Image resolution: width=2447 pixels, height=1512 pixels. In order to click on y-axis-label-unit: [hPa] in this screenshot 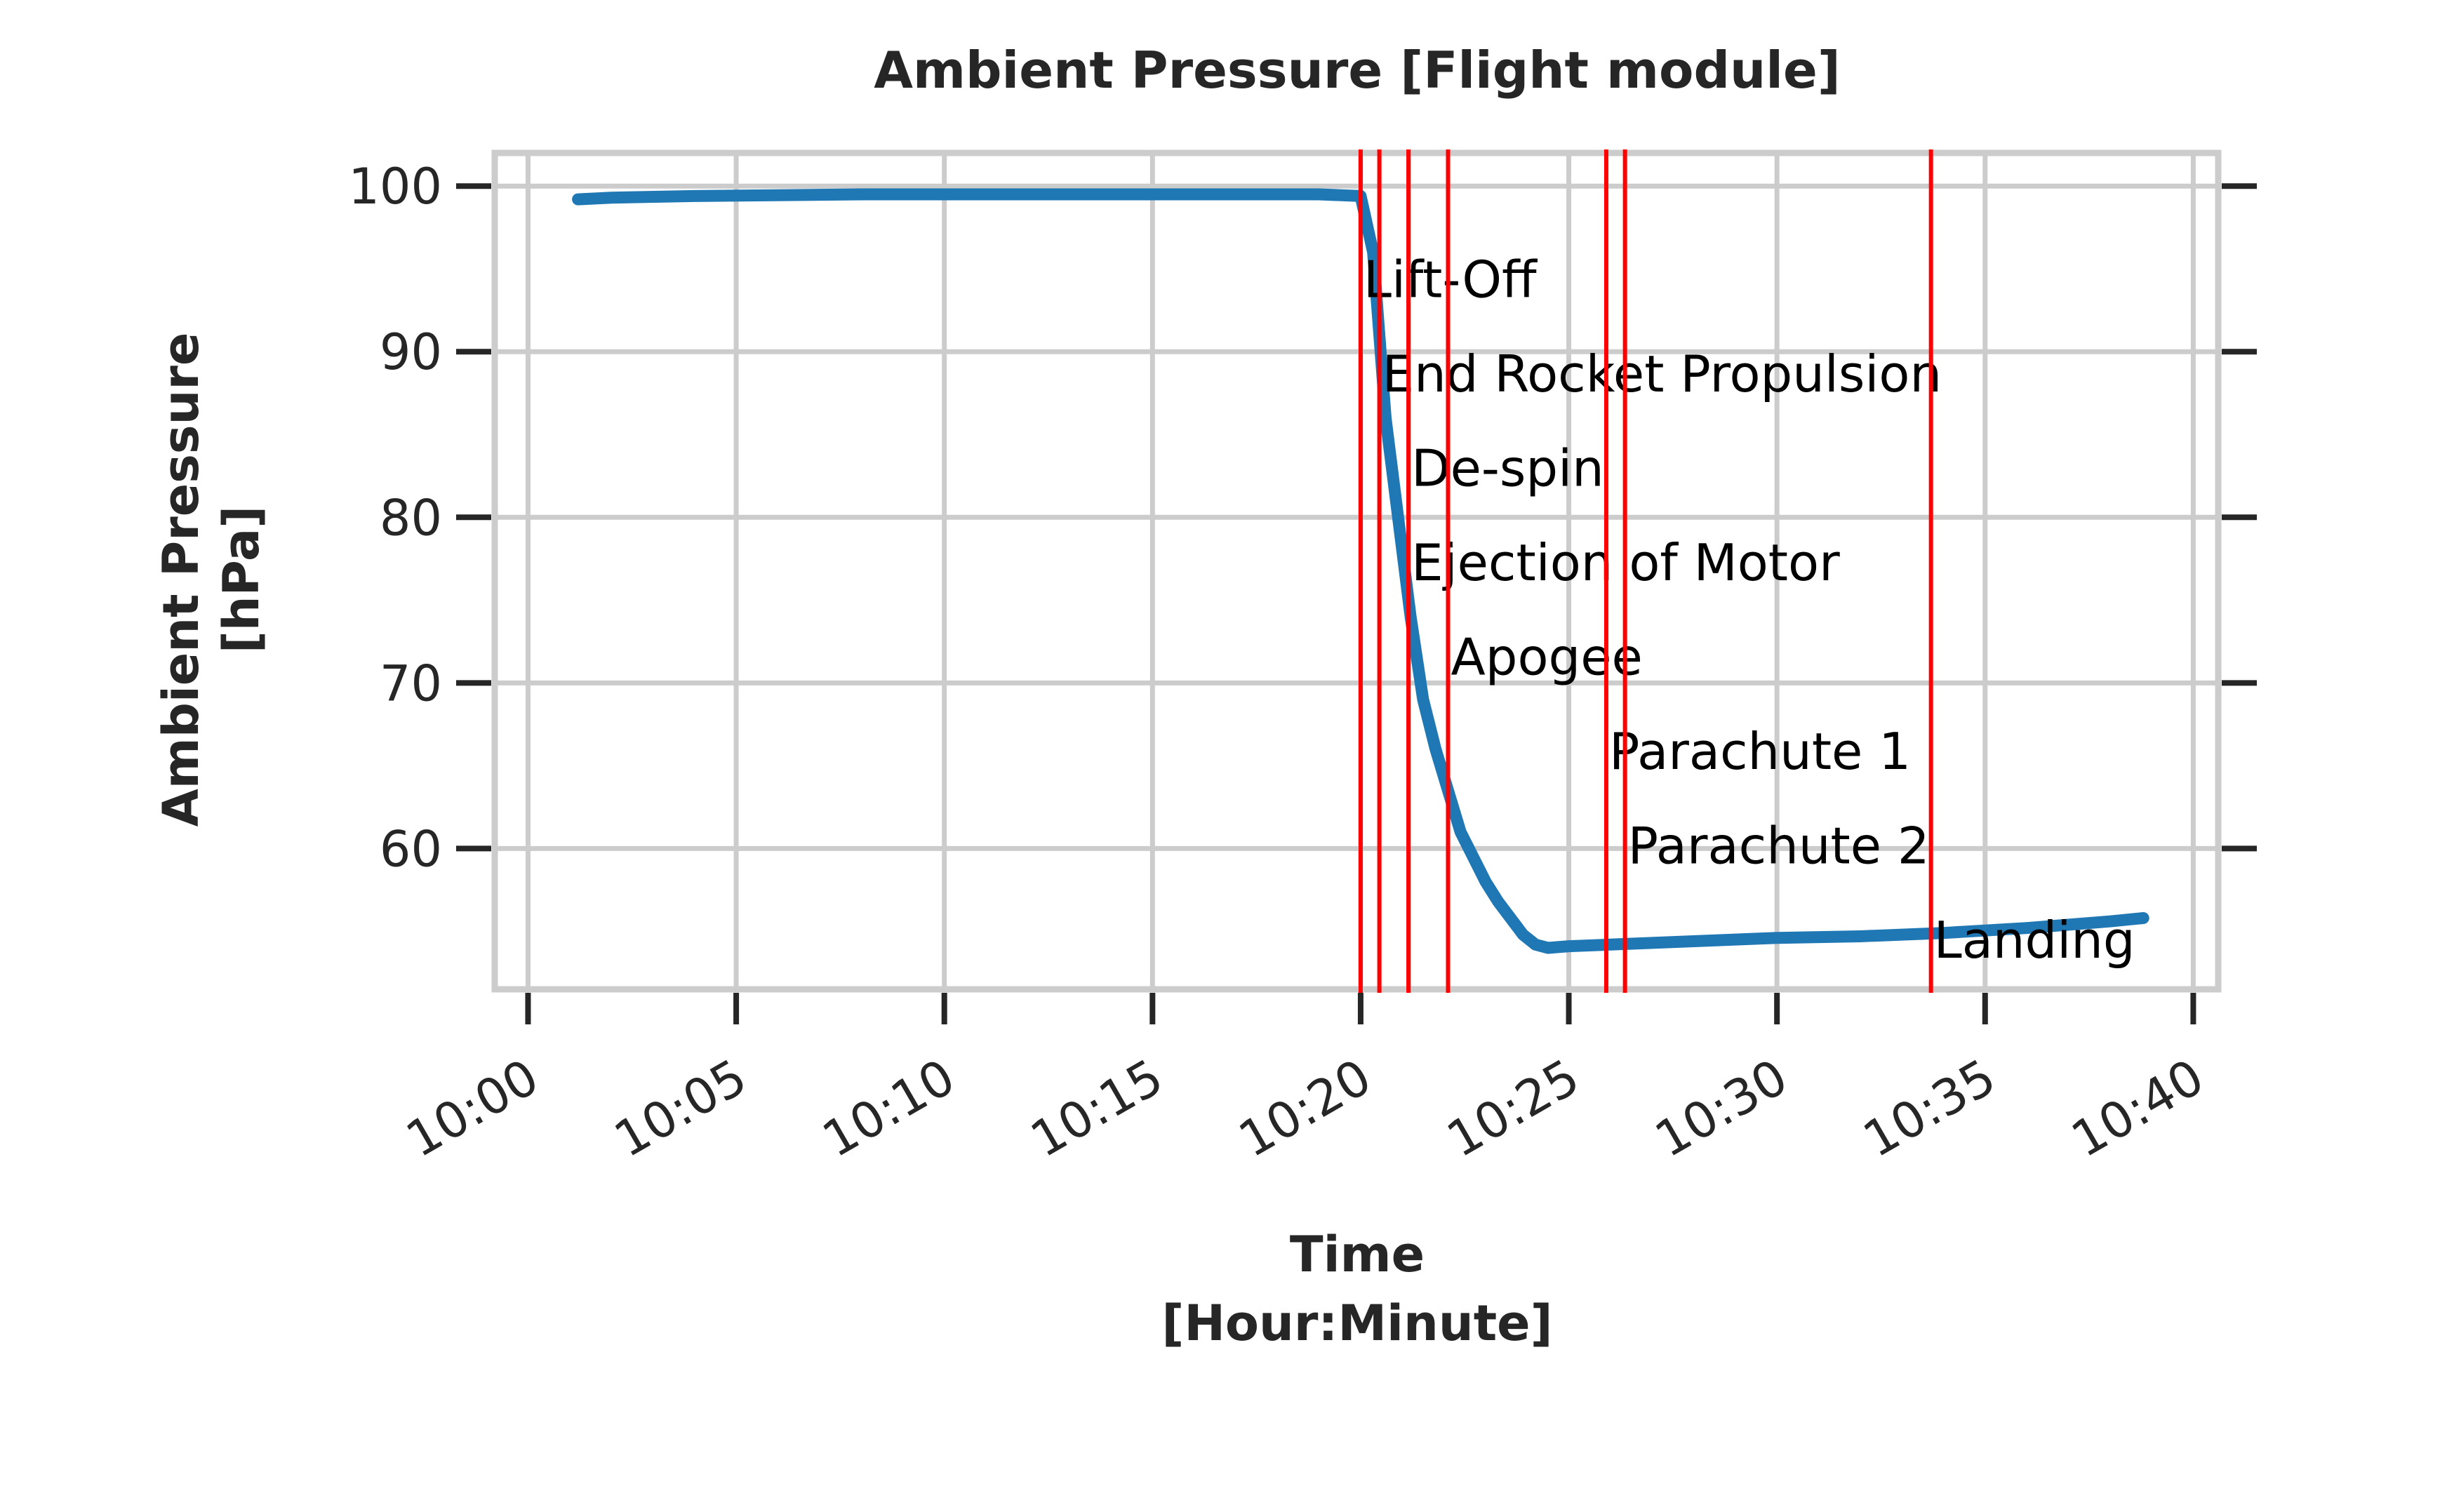, I will do `click(241, 579)`.